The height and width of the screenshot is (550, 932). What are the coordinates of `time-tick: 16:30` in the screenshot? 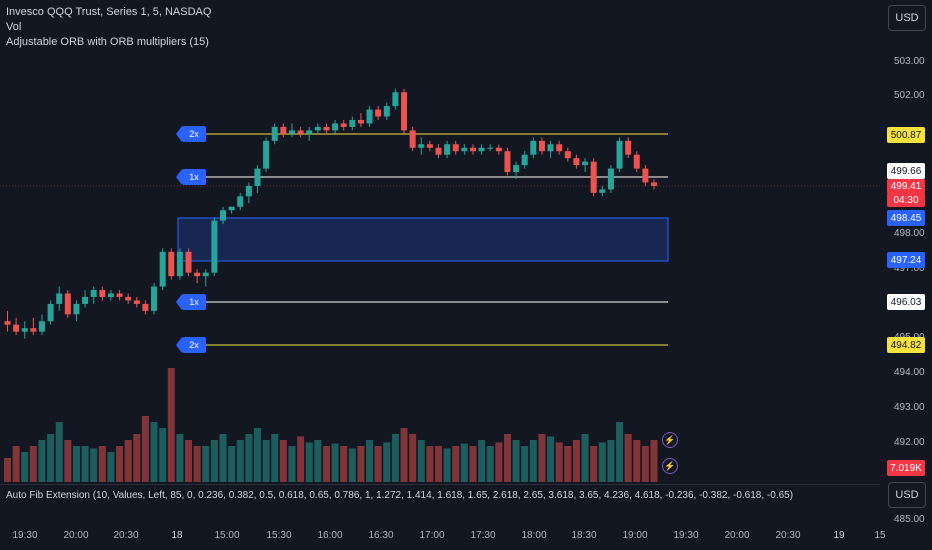 It's located at (381, 535).